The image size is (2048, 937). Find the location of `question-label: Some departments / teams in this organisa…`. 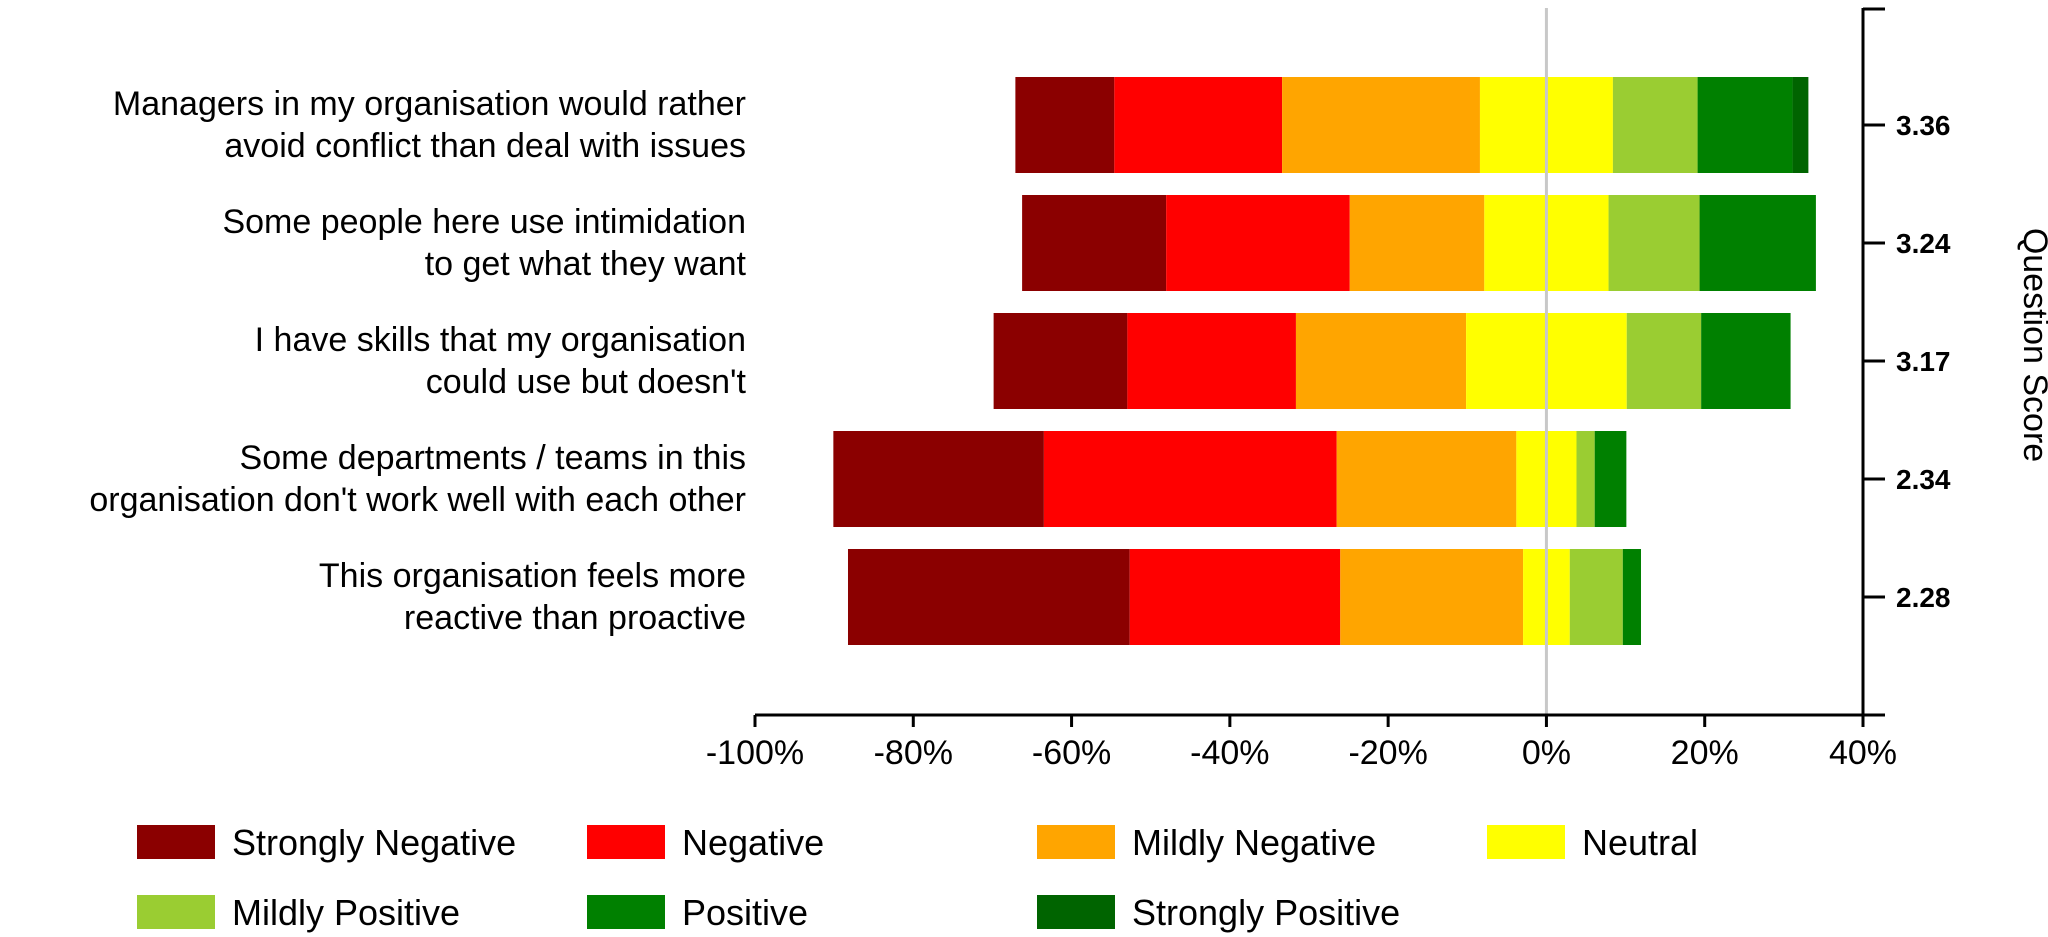

question-label: Some departments / teams in this organisa… is located at coordinates (417, 479).